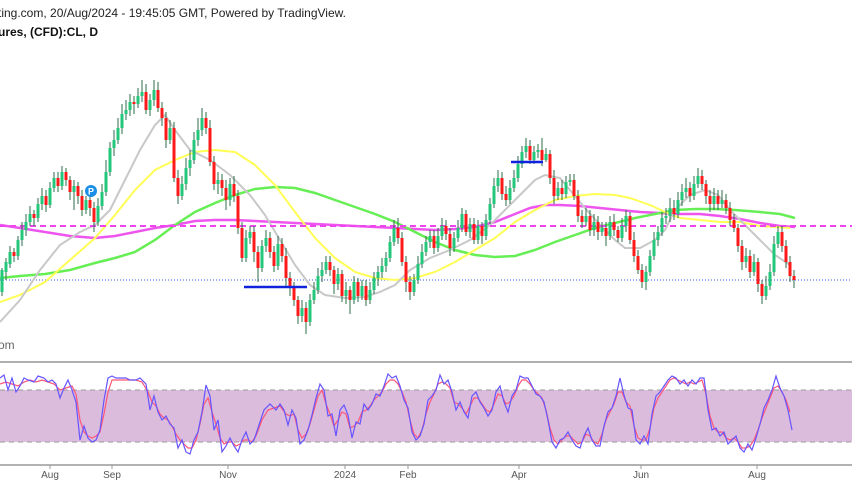 The image size is (852, 485). What do you see at coordinates (345, 475) in the screenshot?
I see `x-axis-label: 2024` at bounding box center [345, 475].